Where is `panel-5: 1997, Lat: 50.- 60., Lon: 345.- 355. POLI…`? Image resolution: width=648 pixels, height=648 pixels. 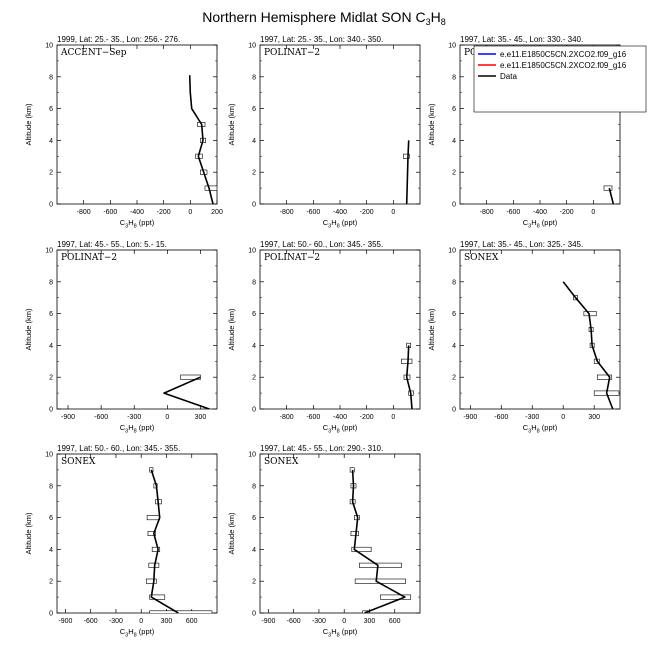 panel-5: 1997, Lat: 50.- 60., Lon: 345.- 355. POLI… is located at coordinates (324, 337).